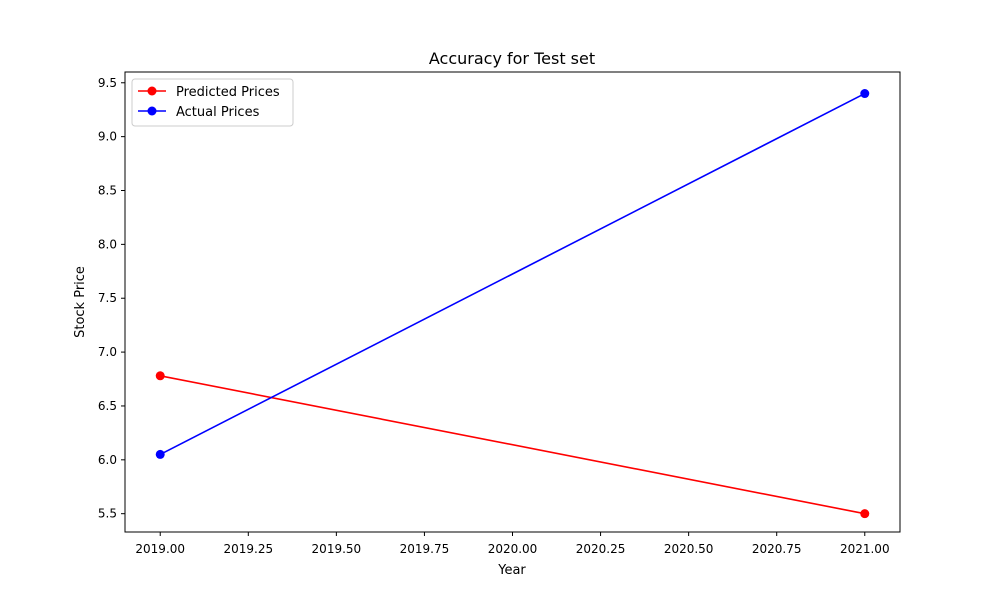 The width and height of the screenshot is (1000, 600). Describe the element at coordinates (511, 570) in the screenshot. I see `x-axis-label: Year` at that location.